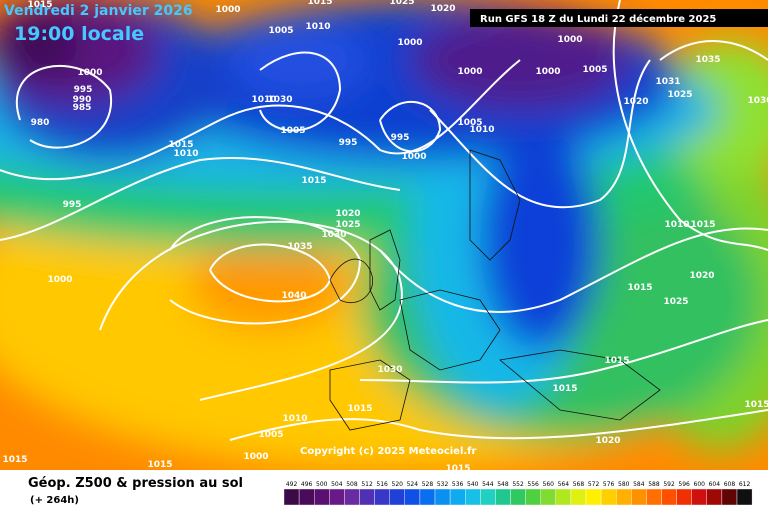 The width and height of the screenshot is (768, 512). What do you see at coordinates (549, 484) in the screenshot?
I see `legend-tick-label: 560` at bounding box center [549, 484].